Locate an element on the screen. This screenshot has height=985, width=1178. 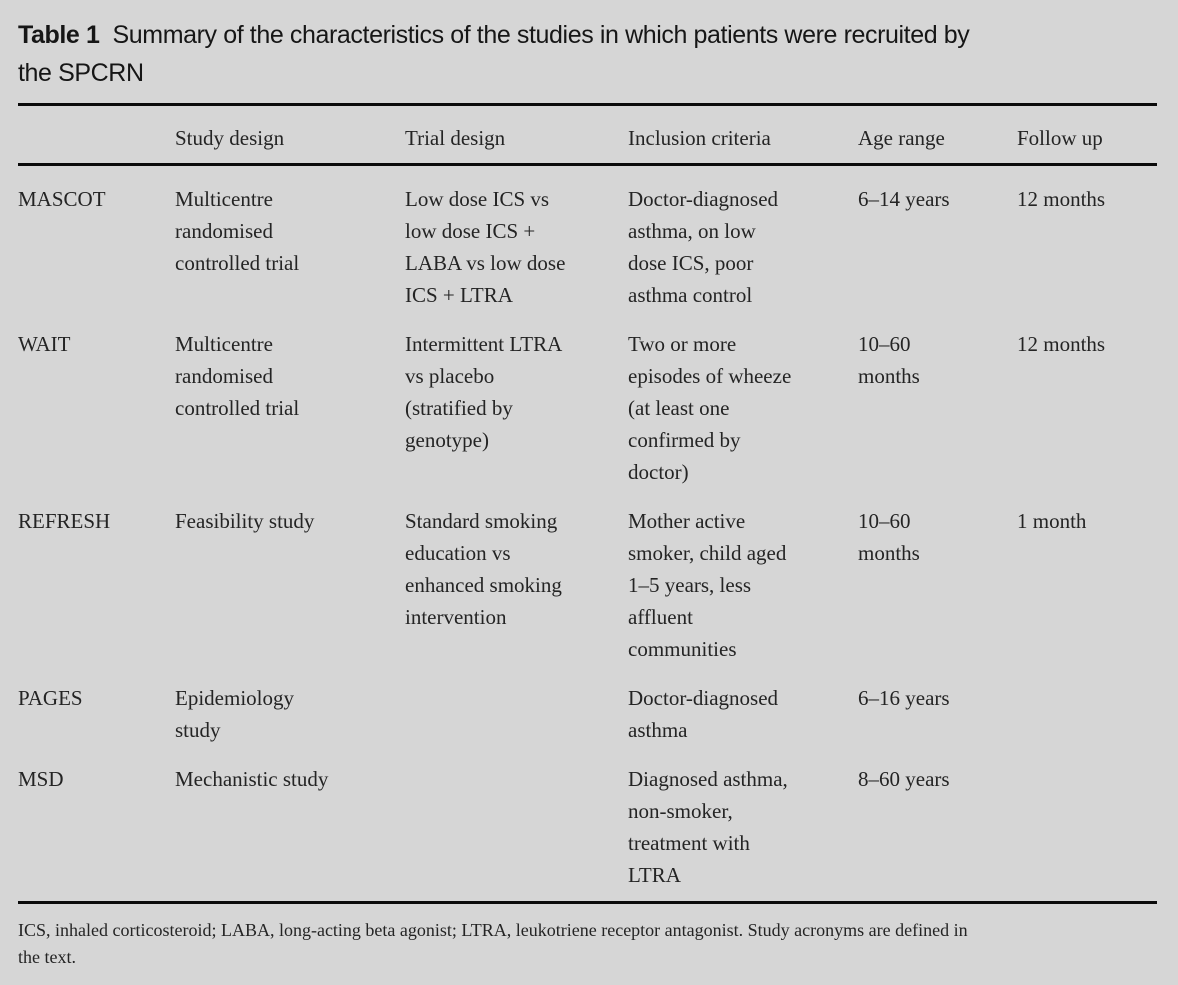
col-header-age-range: Age range is located at coordinates (937, 135).